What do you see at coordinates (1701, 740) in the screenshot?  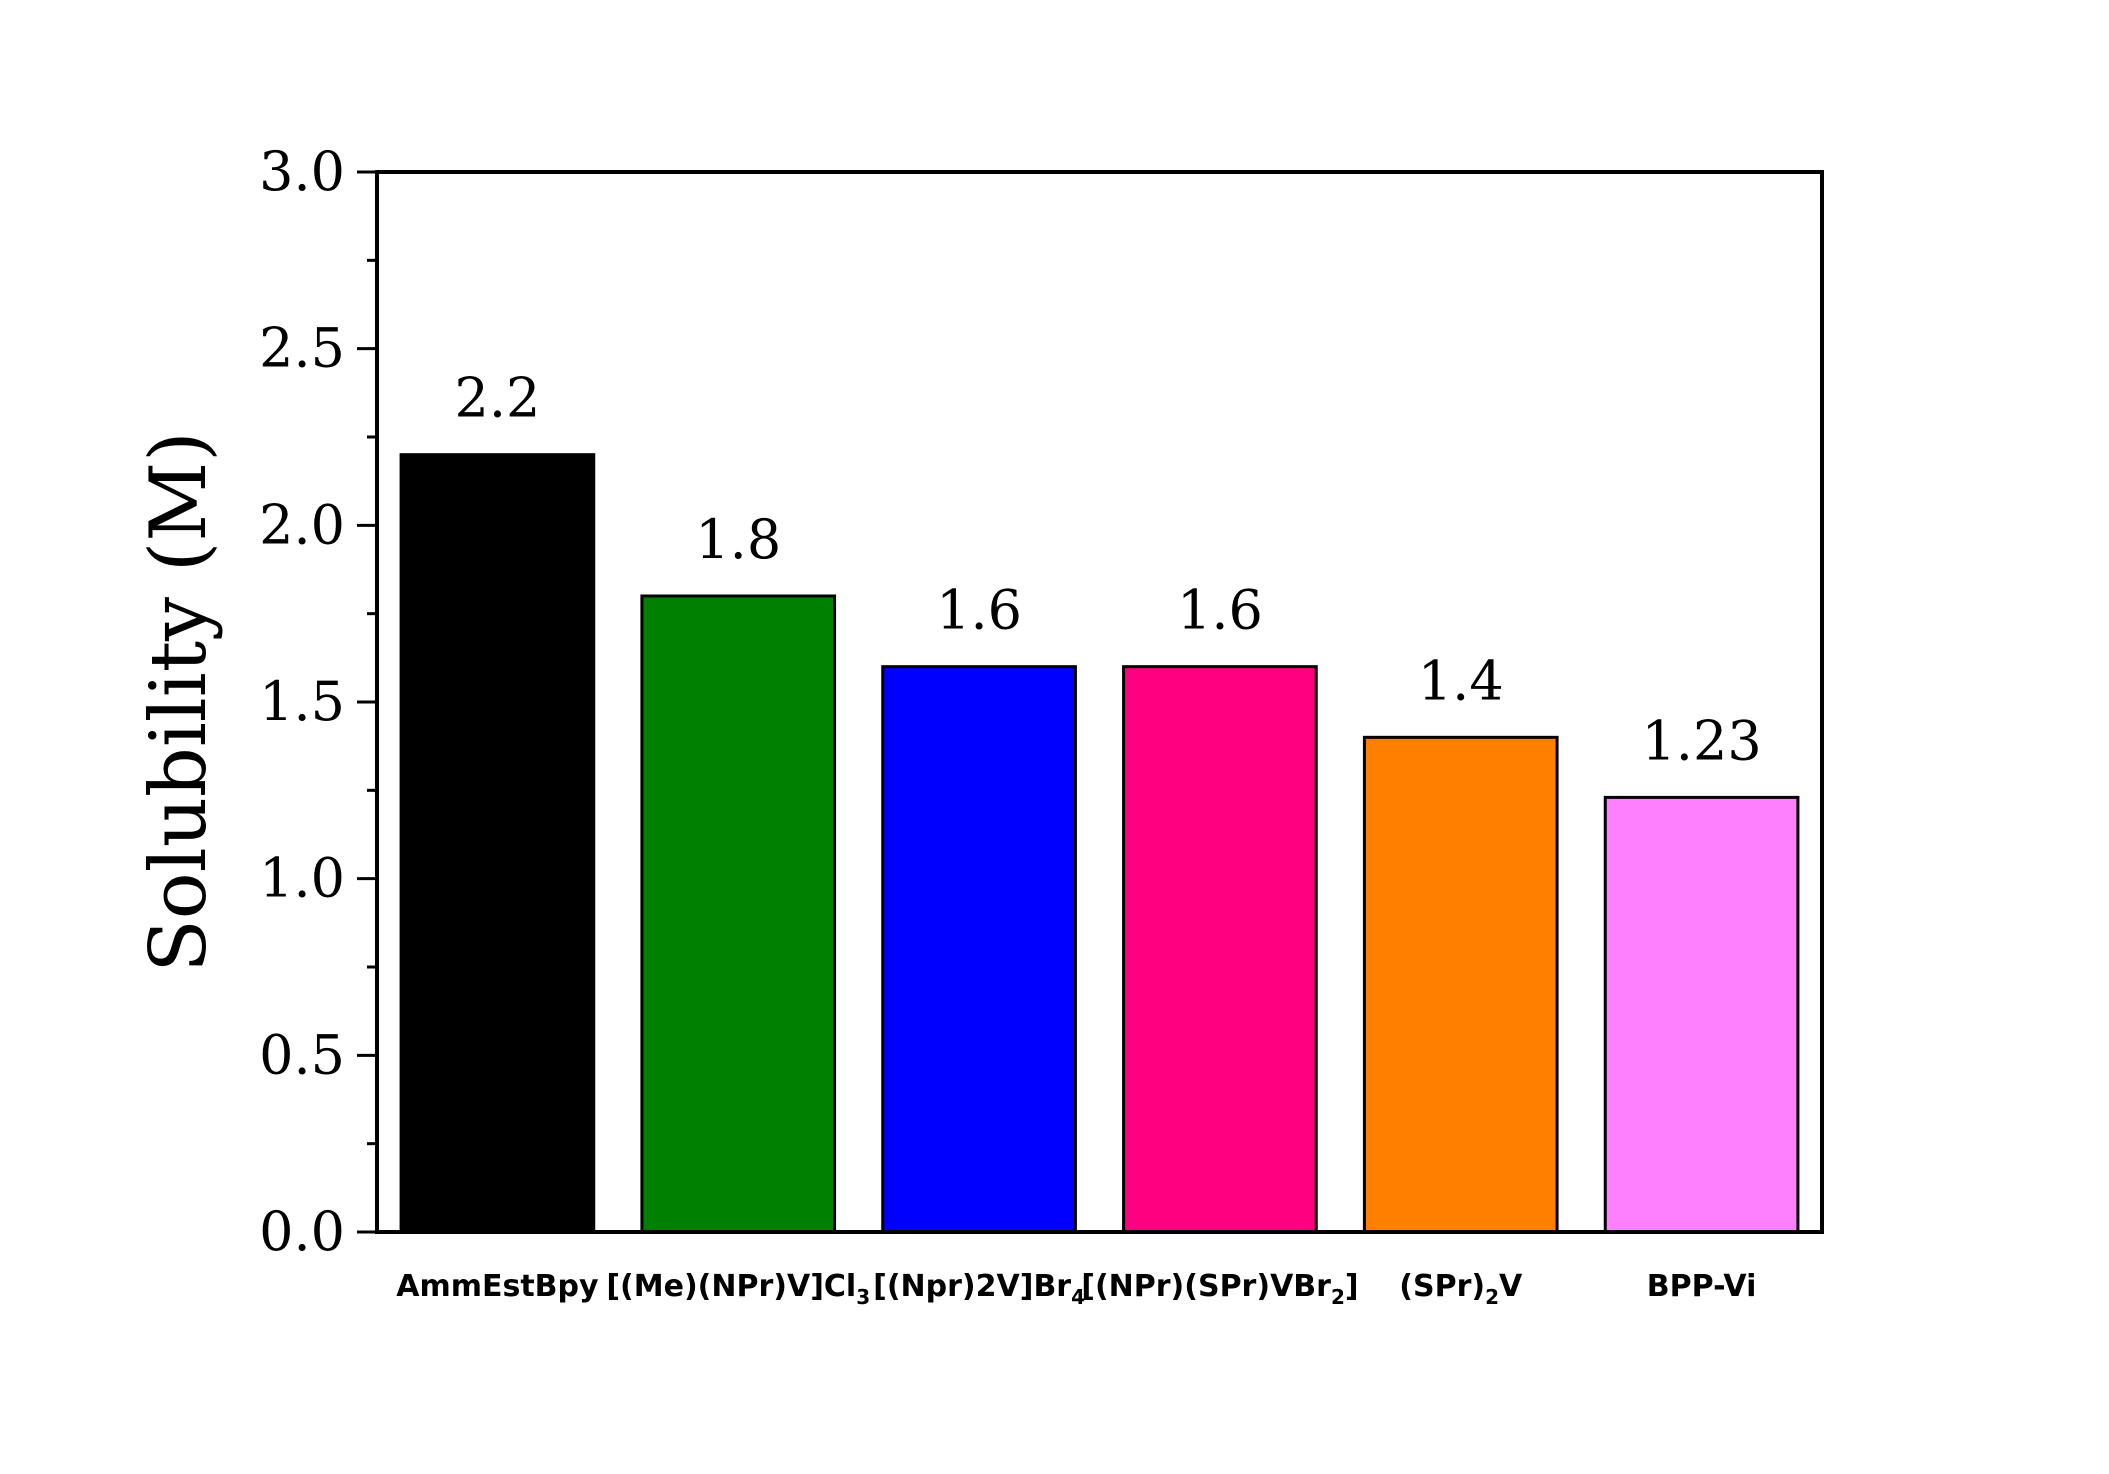 I see `bar-value-label: 1.23` at bounding box center [1701, 740].